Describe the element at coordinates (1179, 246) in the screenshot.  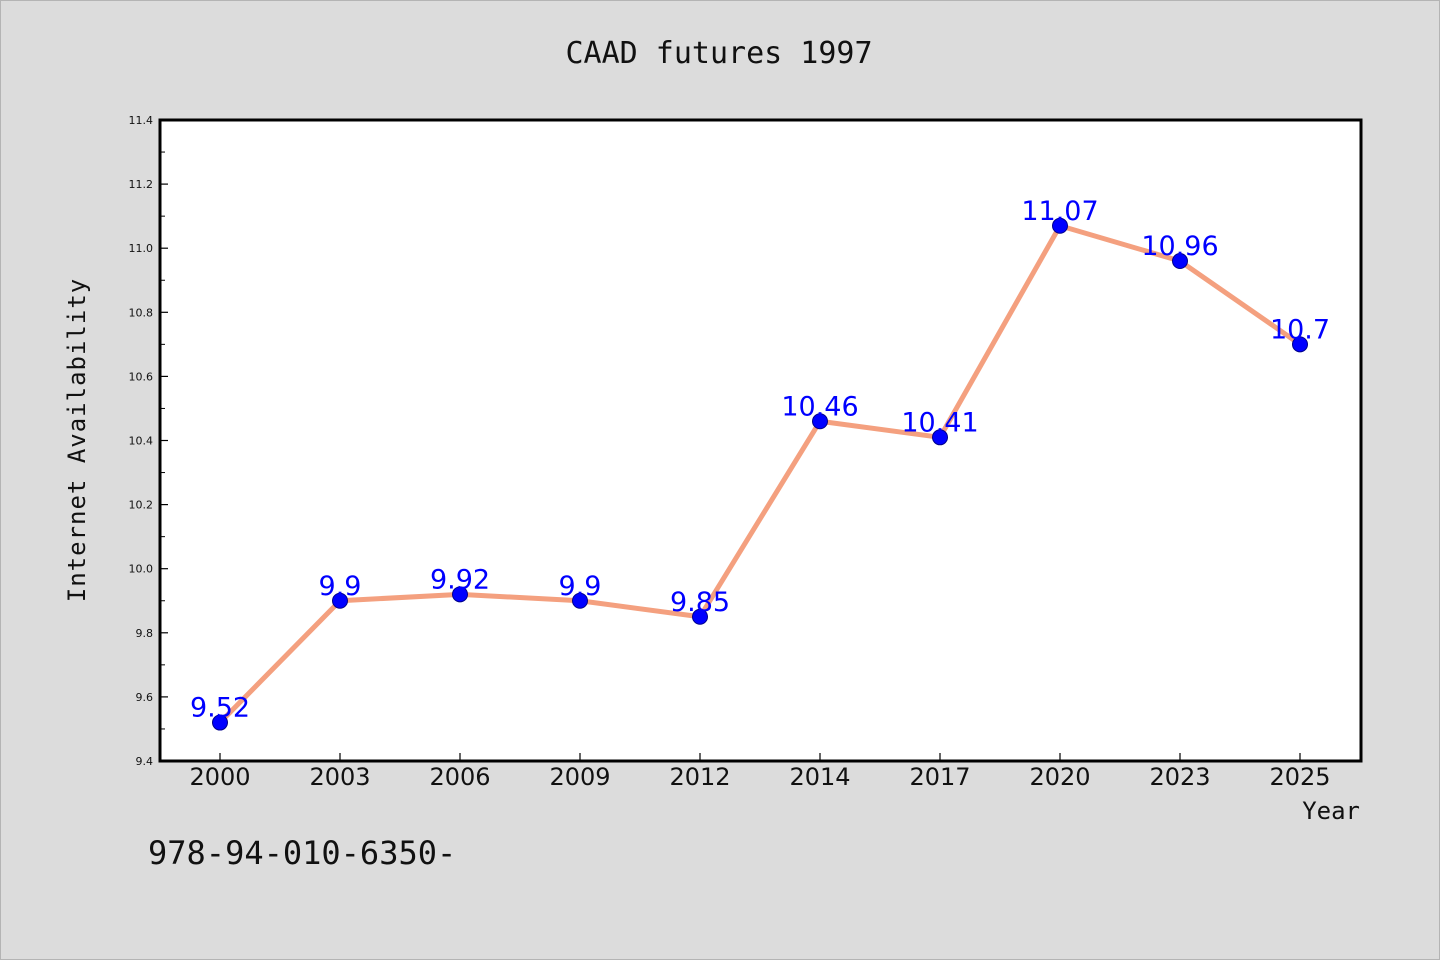
I see `data-label: 10.96` at that location.